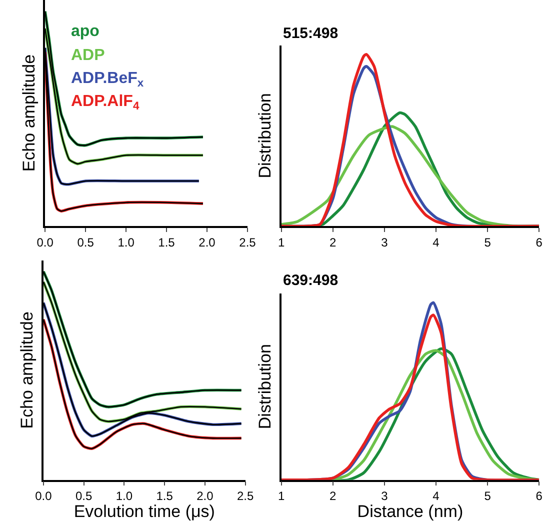 The height and width of the screenshot is (521, 554). What do you see at coordinates (85, 31) in the screenshot?
I see `series-label: apo` at bounding box center [85, 31].